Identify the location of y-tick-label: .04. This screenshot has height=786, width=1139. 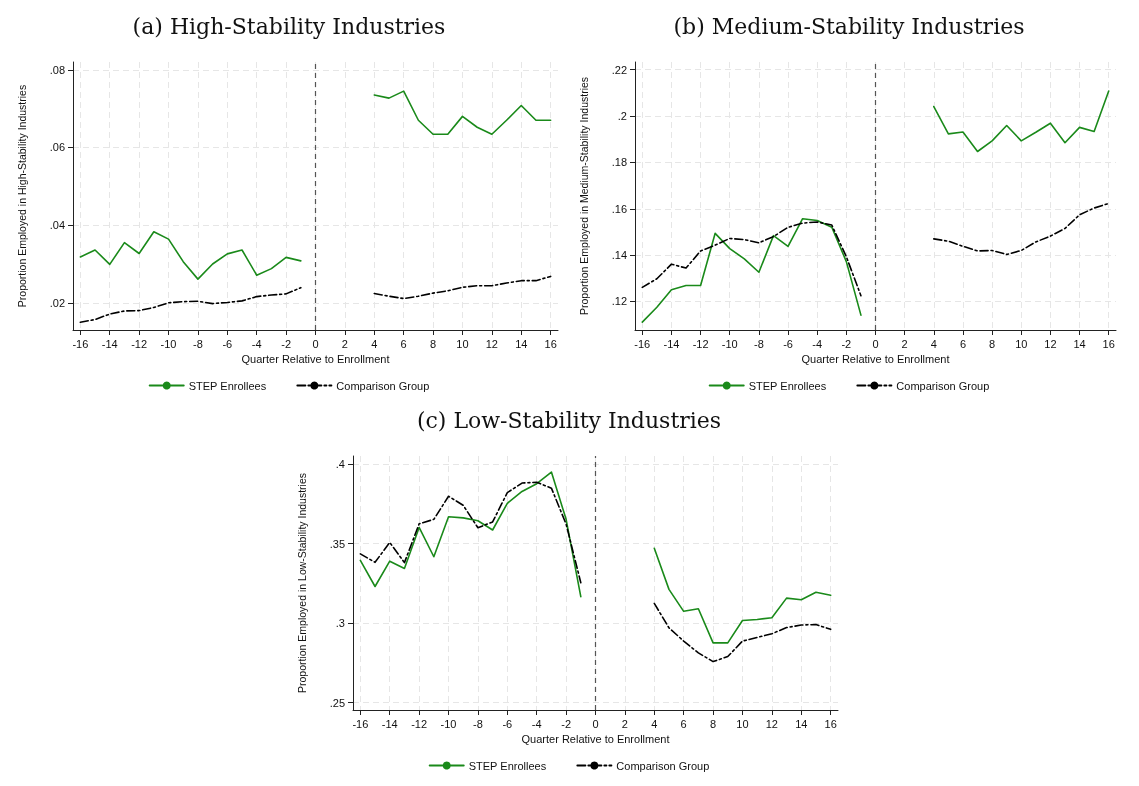
(57, 225).